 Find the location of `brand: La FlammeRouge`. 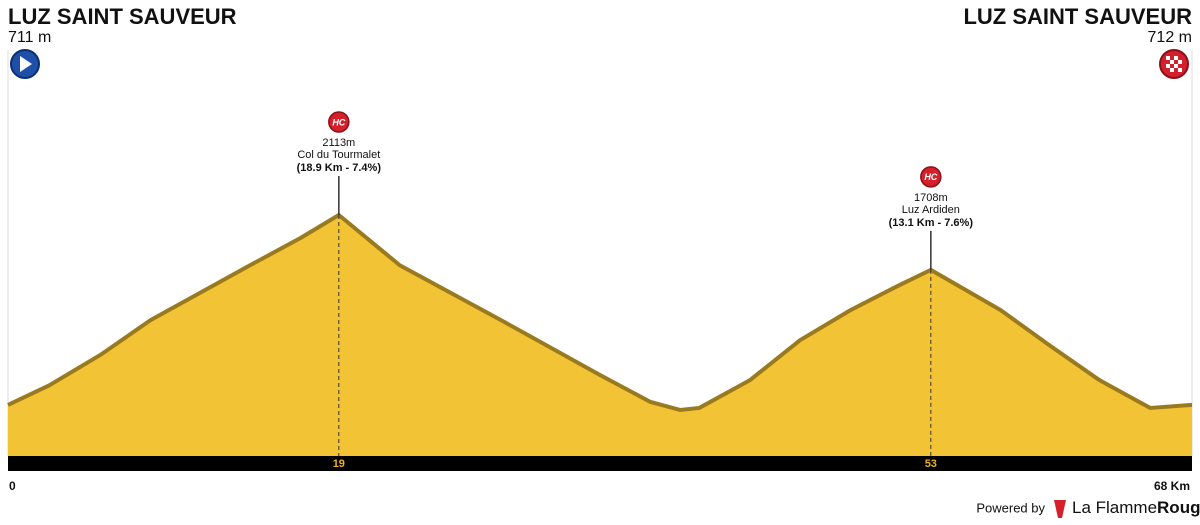

brand: La FlammeRouge is located at coordinates (1136, 507).